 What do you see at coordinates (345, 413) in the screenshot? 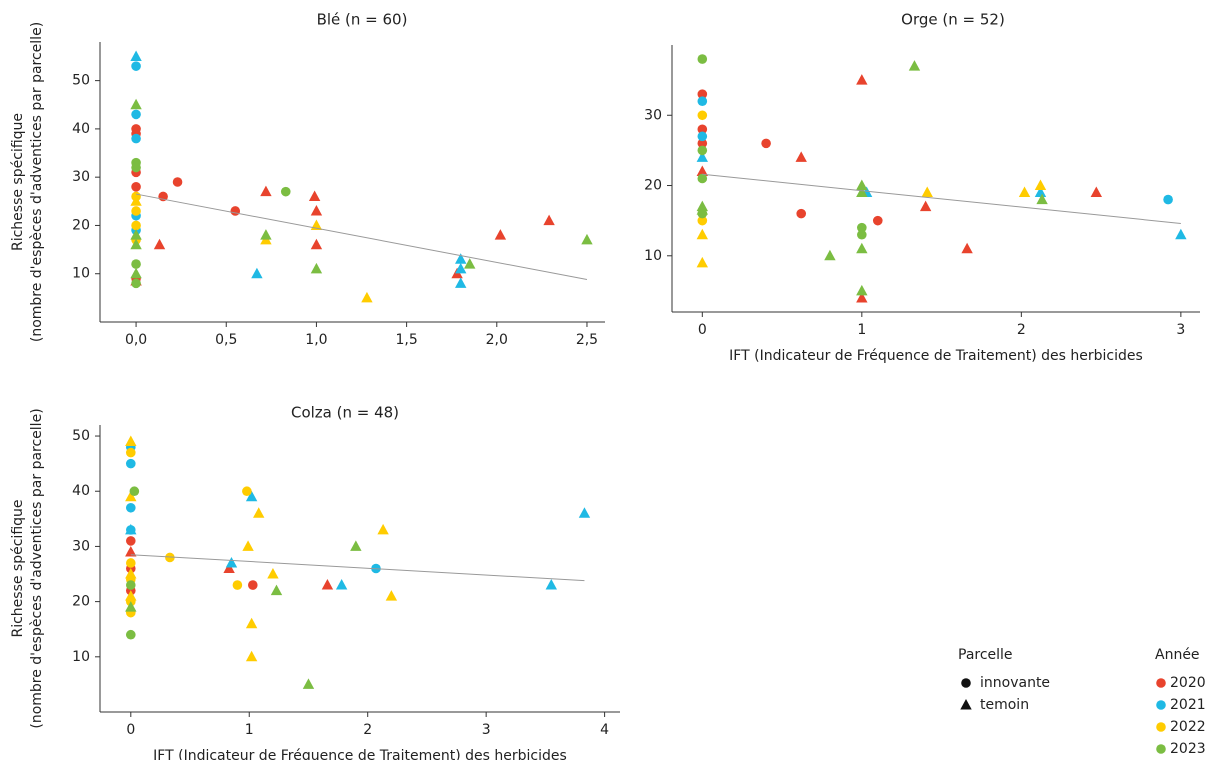
I see `chart-title: Colza (n = 48)` at bounding box center [345, 413].